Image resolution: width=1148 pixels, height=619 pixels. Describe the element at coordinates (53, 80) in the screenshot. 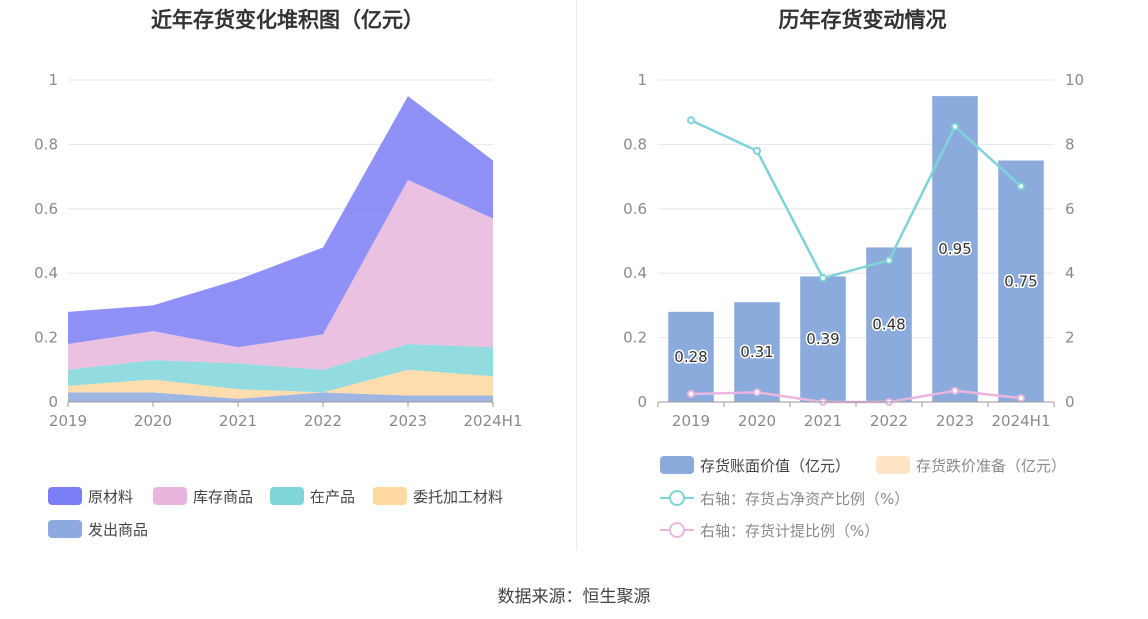

I see `y-tick-label: 1` at that location.